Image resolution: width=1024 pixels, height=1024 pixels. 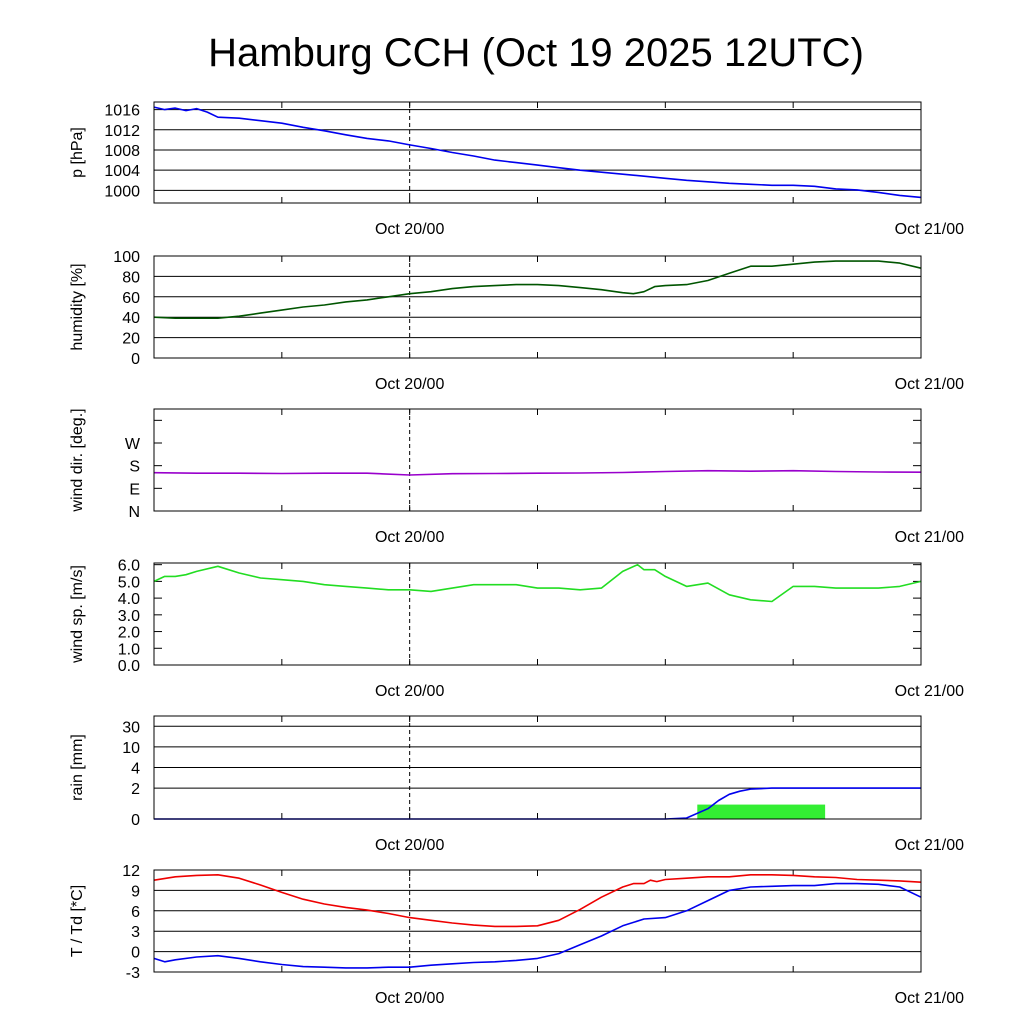 I want to click on panel-5: 30 10 4 2 0 Oct 20/00 Oct 21/00 rain [mm], so click(x=516, y=784).